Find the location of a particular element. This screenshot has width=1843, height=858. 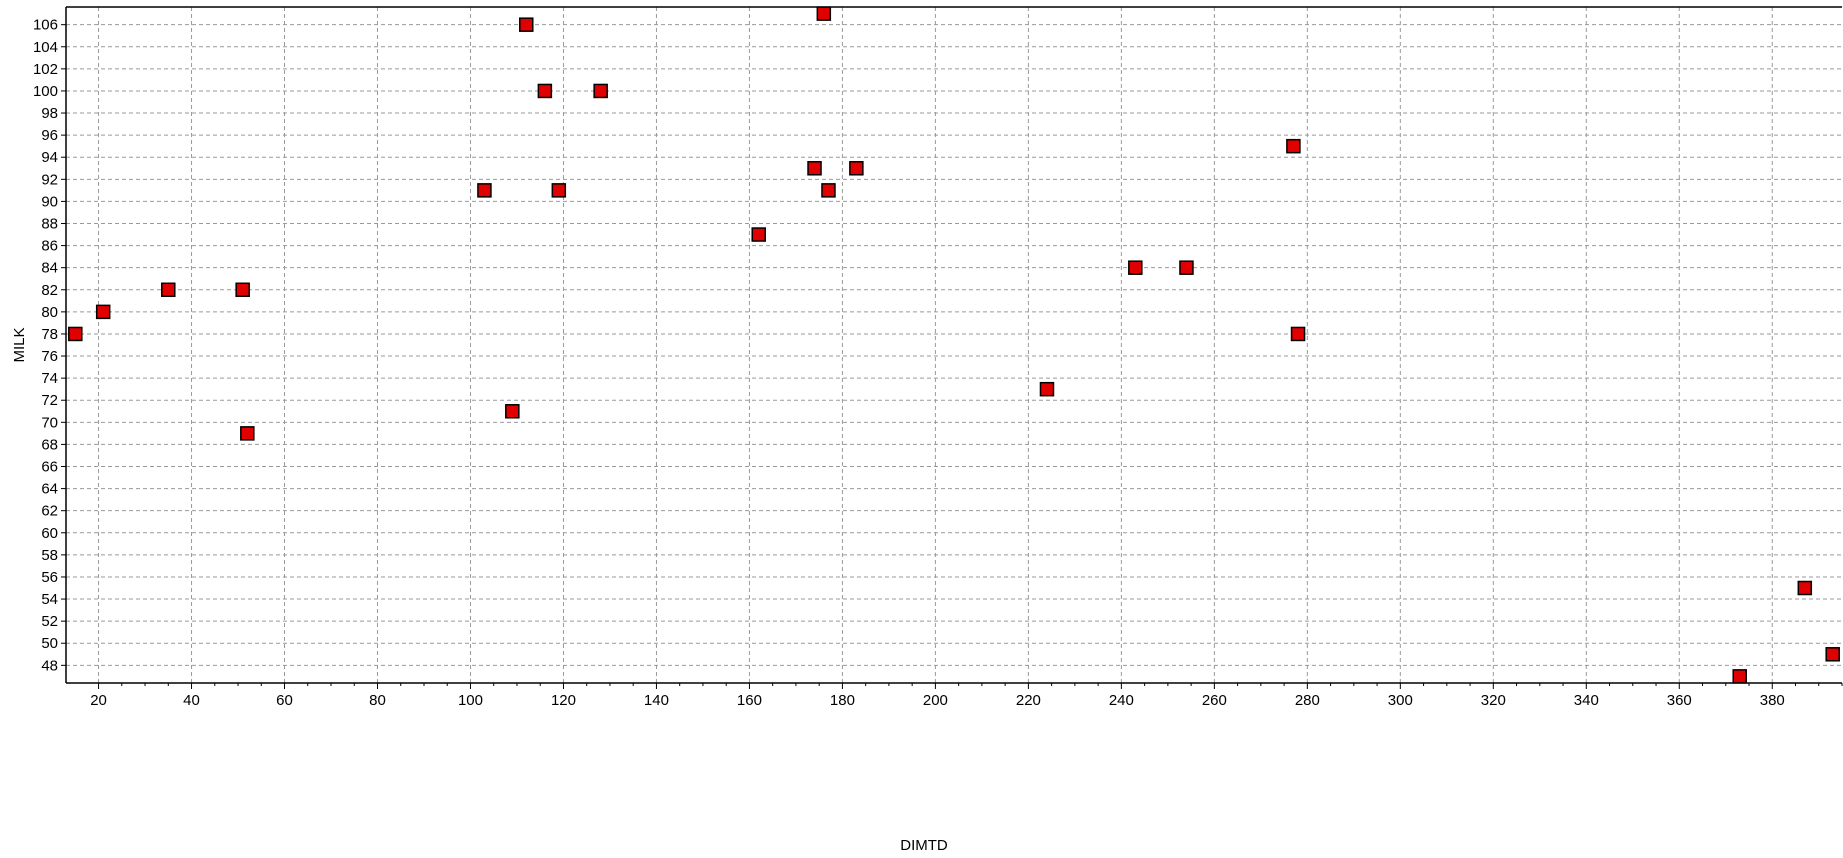

y-tick-label: 60 is located at coordinates (49, 533).